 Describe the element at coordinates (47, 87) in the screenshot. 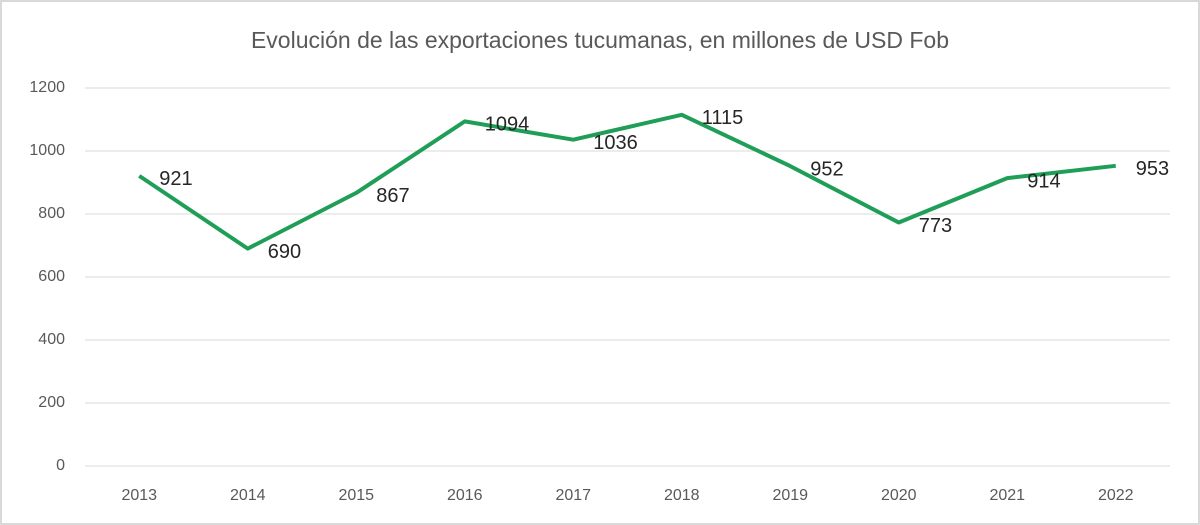

I see `y-tick-label: 1200` at that location.